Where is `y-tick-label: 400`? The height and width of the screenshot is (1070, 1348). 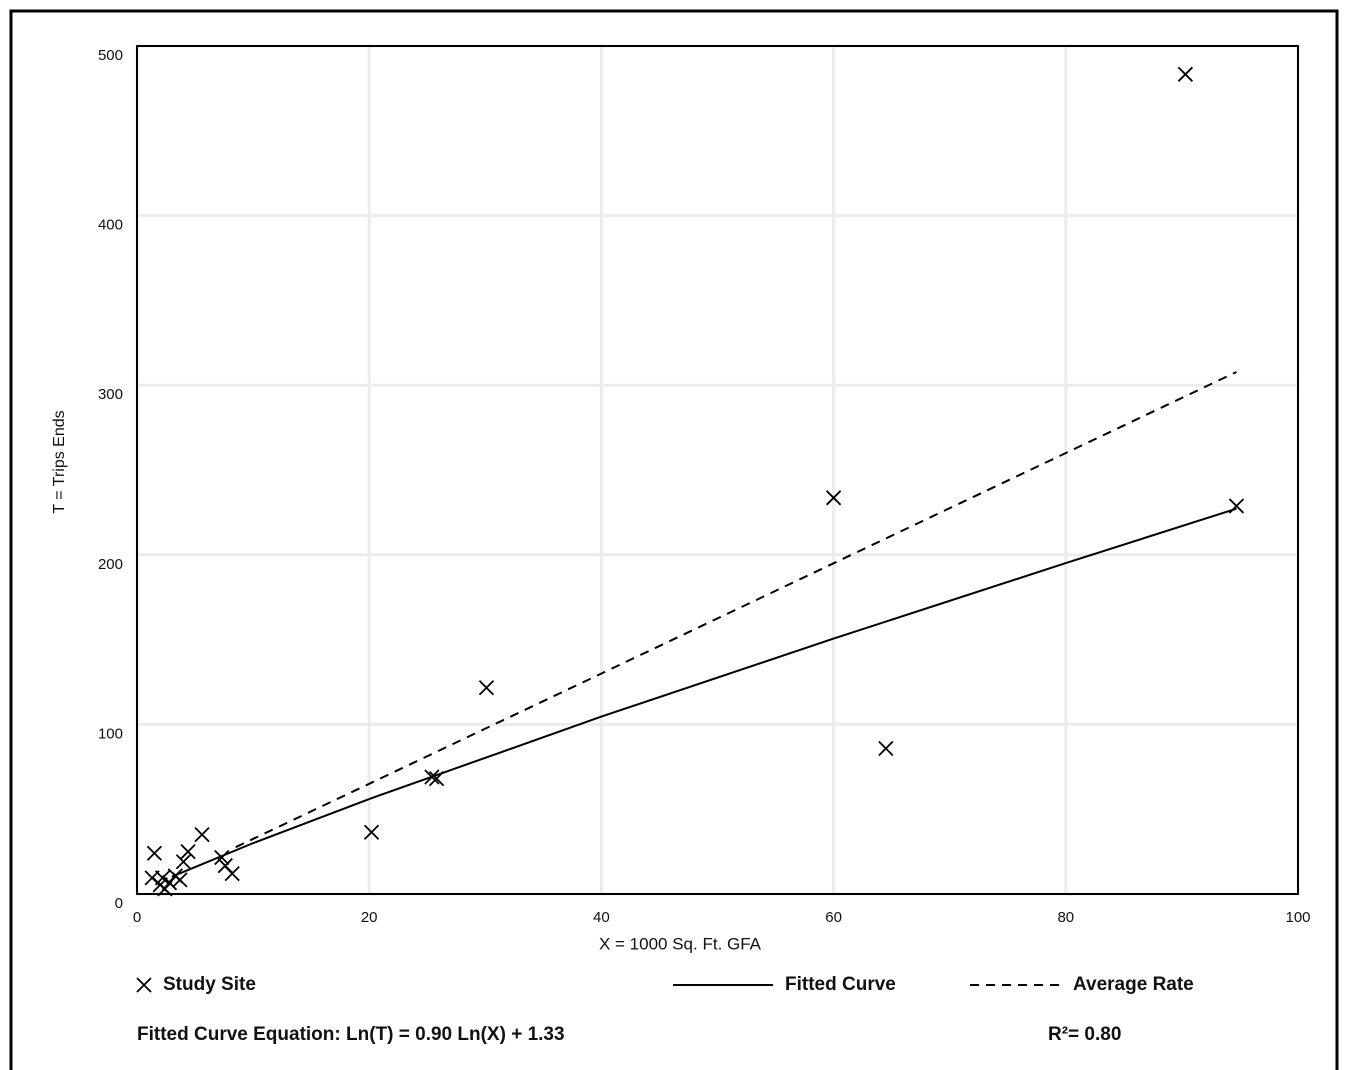
y-tick-label: 400 is located at coordinates (110, 225).